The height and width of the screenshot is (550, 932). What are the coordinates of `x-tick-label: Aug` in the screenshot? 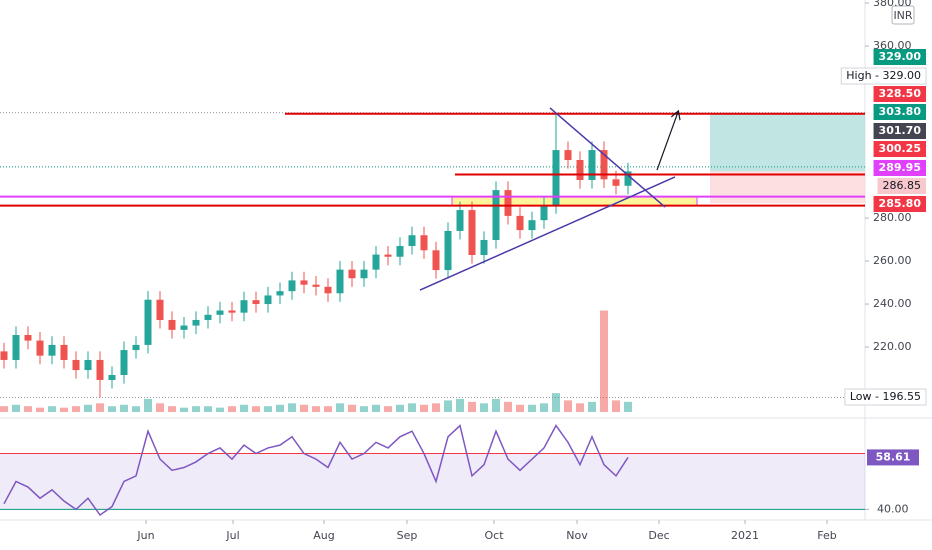 It's located at (323, 535).